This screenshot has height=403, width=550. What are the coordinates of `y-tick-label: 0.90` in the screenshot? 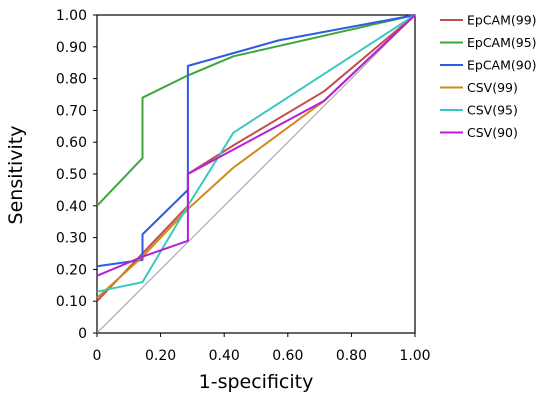 It's located at (71, 48).